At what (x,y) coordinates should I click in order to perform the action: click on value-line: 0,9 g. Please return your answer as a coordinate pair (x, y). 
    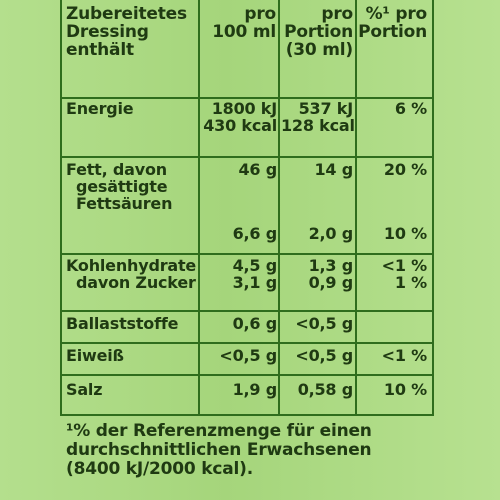
    Looking at the image, I should click on (331, 282).